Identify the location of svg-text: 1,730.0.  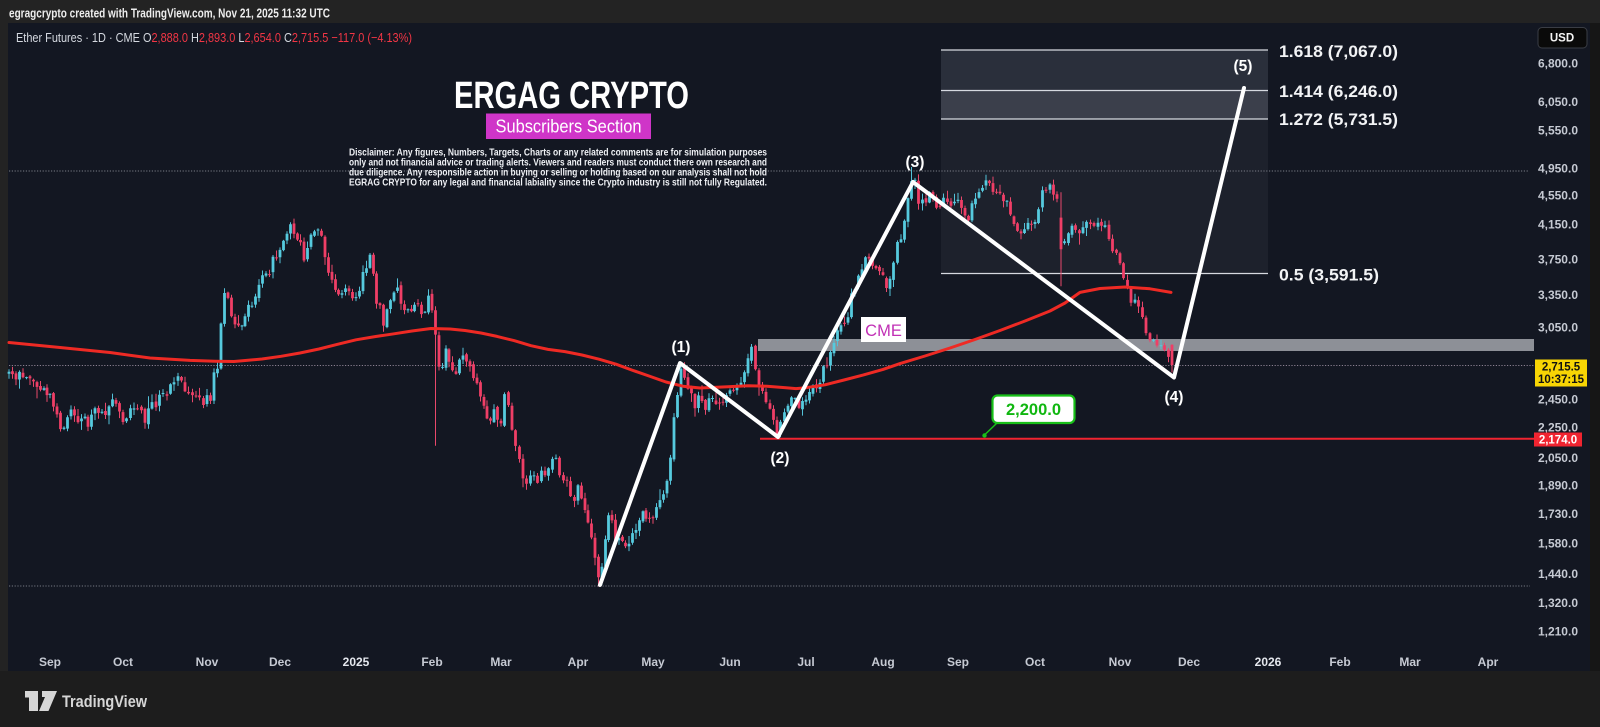
(1558, 514).